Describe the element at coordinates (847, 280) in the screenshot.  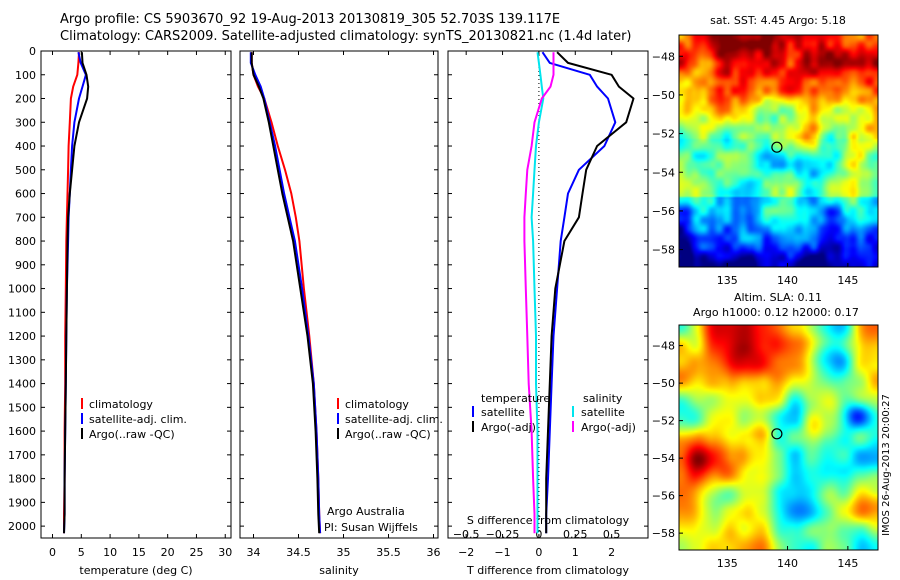
I see `sst-map-xtick-label: 145` at that location.